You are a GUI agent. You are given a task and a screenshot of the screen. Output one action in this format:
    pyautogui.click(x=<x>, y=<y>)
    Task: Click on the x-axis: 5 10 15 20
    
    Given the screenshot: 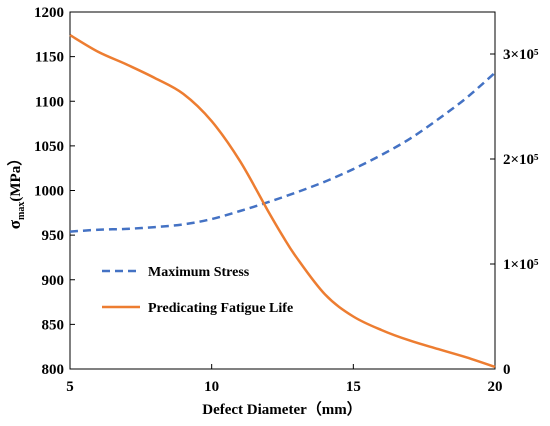 What is the action you would take?
    pyautogui.click(x=284, y=379)
    